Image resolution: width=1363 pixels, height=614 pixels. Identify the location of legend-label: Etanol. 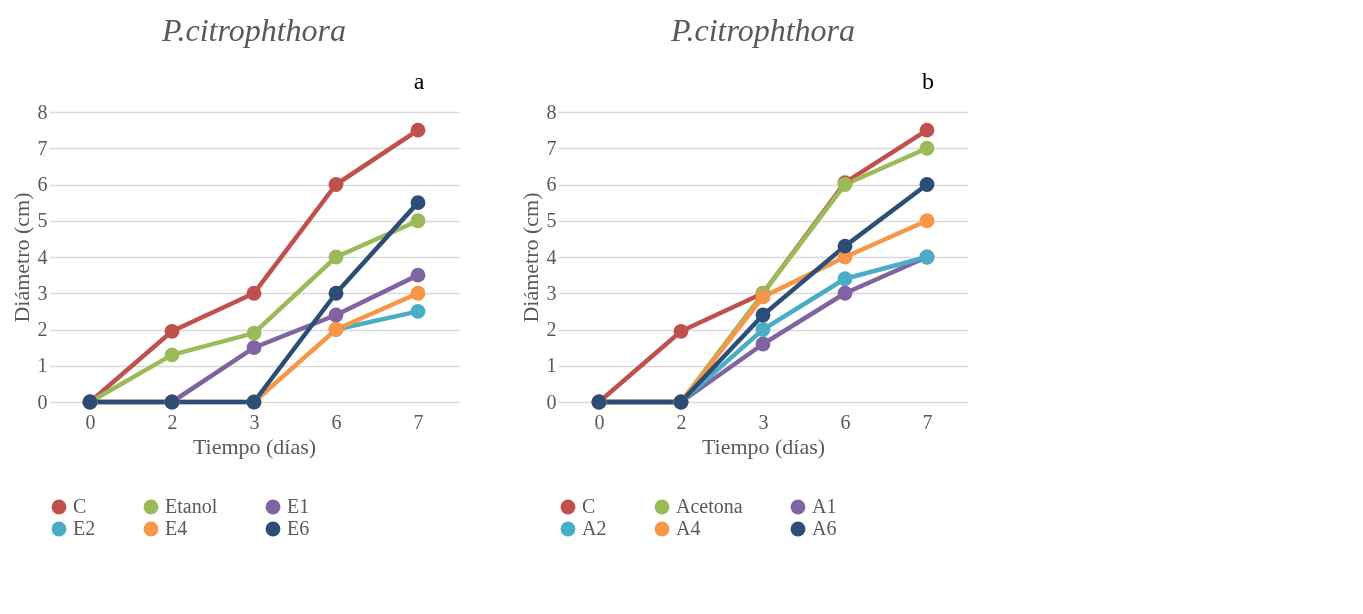
(191, 506).